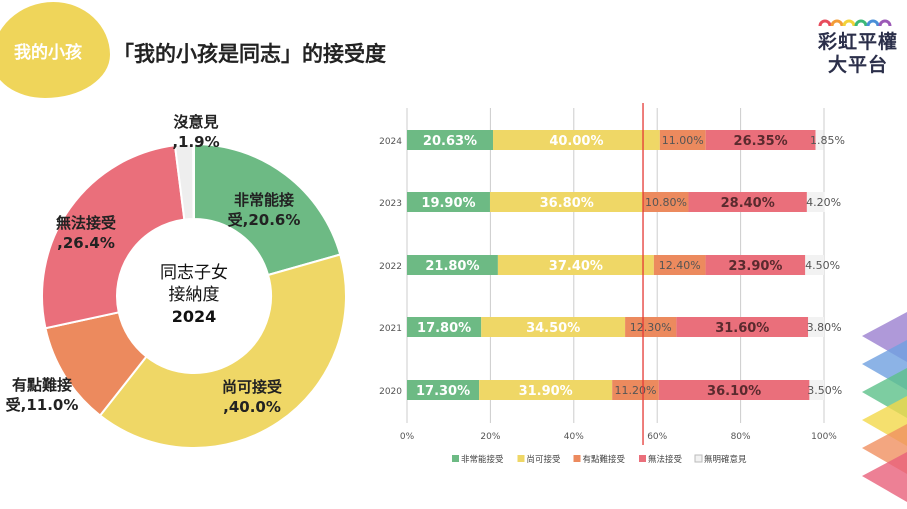 Image resolution: width=907 pixels, height=509 pixels. I want to click on data-label: 34.50%, so click(553, 328).